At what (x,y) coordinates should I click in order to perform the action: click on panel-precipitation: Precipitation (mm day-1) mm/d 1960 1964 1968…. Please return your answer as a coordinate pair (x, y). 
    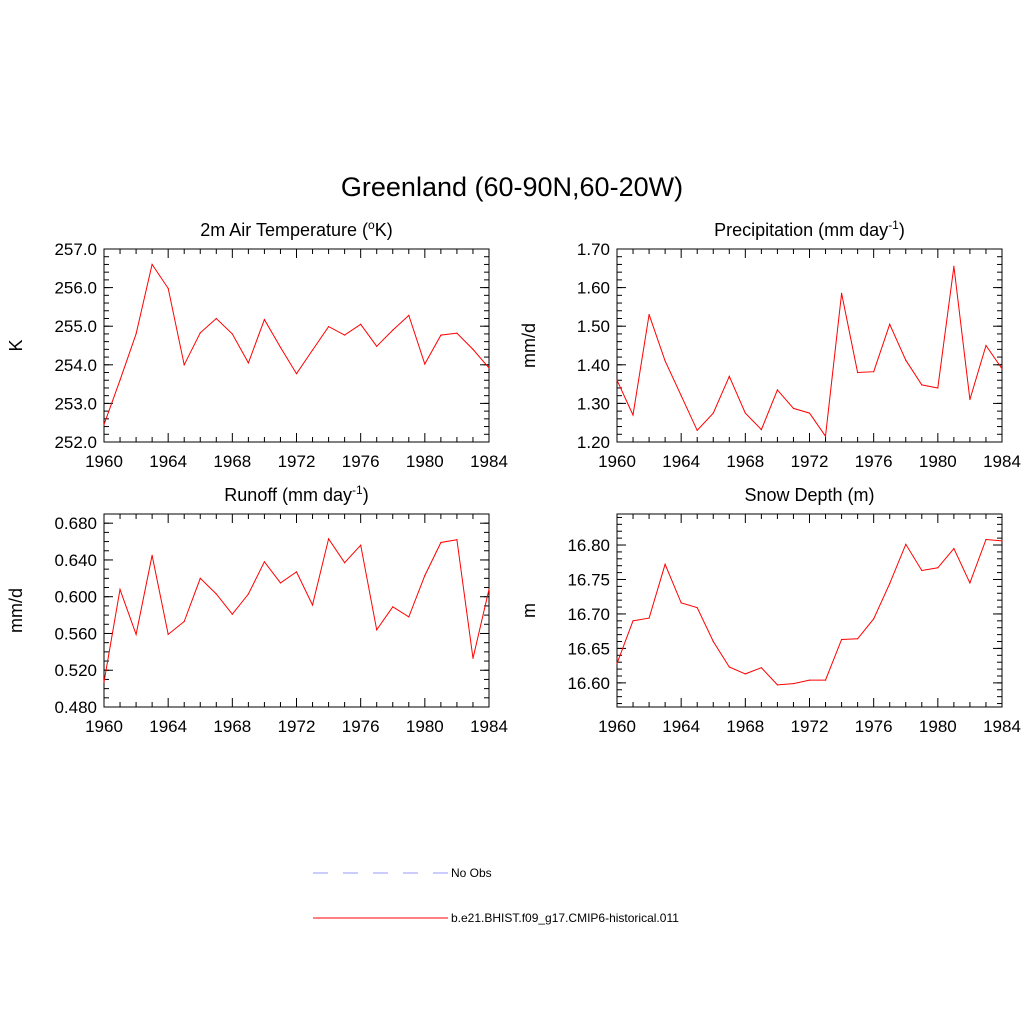
    Looking at the image, I should click on (770, 344).